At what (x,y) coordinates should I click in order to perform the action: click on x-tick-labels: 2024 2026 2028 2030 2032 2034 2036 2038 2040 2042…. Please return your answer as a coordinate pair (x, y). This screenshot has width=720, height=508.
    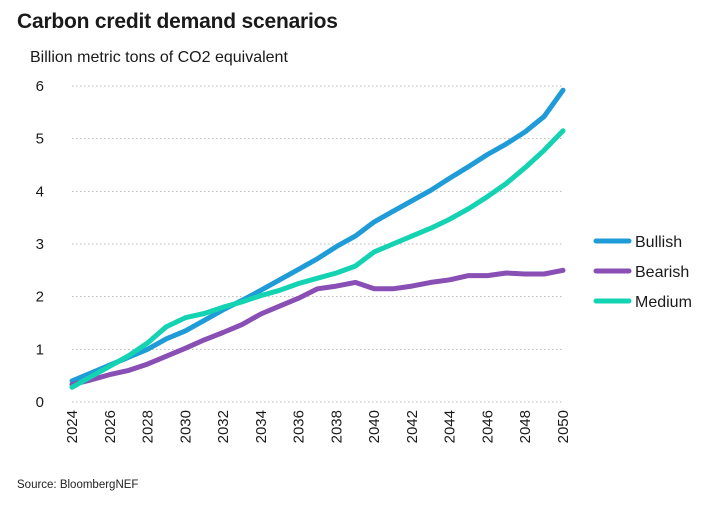
    Looking at the image, I should click on (318, 426).